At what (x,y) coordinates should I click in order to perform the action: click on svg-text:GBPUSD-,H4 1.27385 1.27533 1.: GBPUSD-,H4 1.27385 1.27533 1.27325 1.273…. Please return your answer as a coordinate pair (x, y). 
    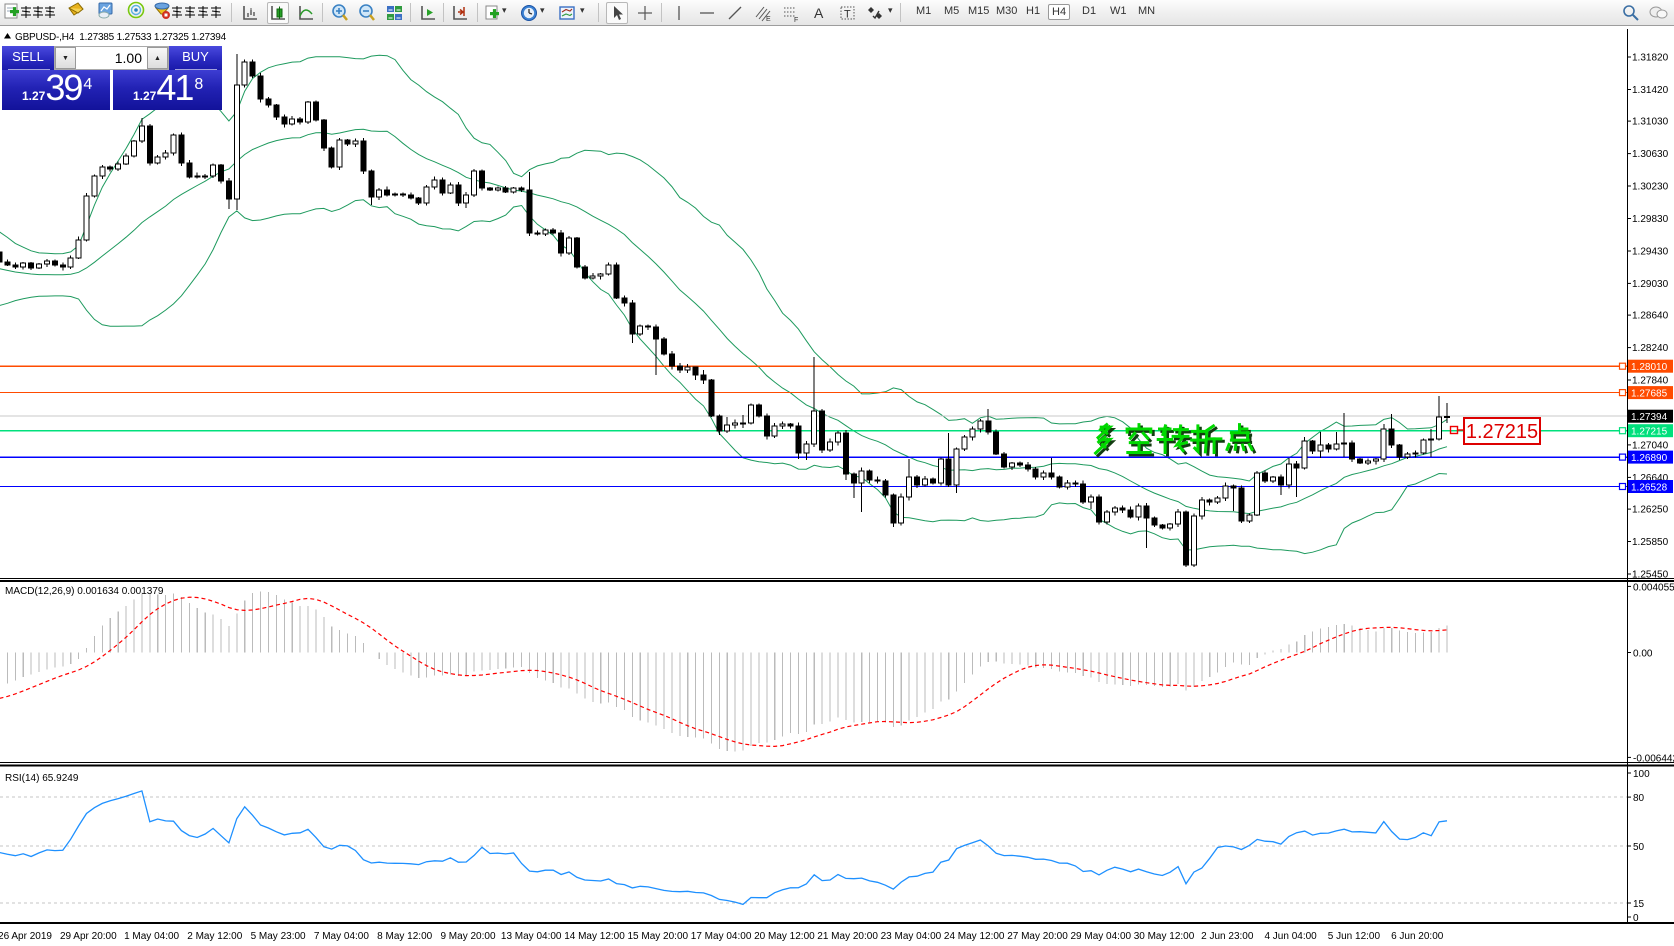
    Looking at the image, I should click on (121, 37).